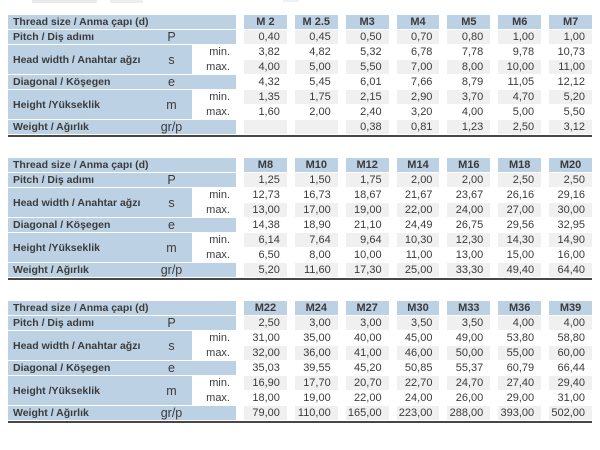 The image size is (600, 450). What do you see at coordinates (367, 323) in the screenshot?
I see `value-cell: 3,00` at bounding box center [367, 323].